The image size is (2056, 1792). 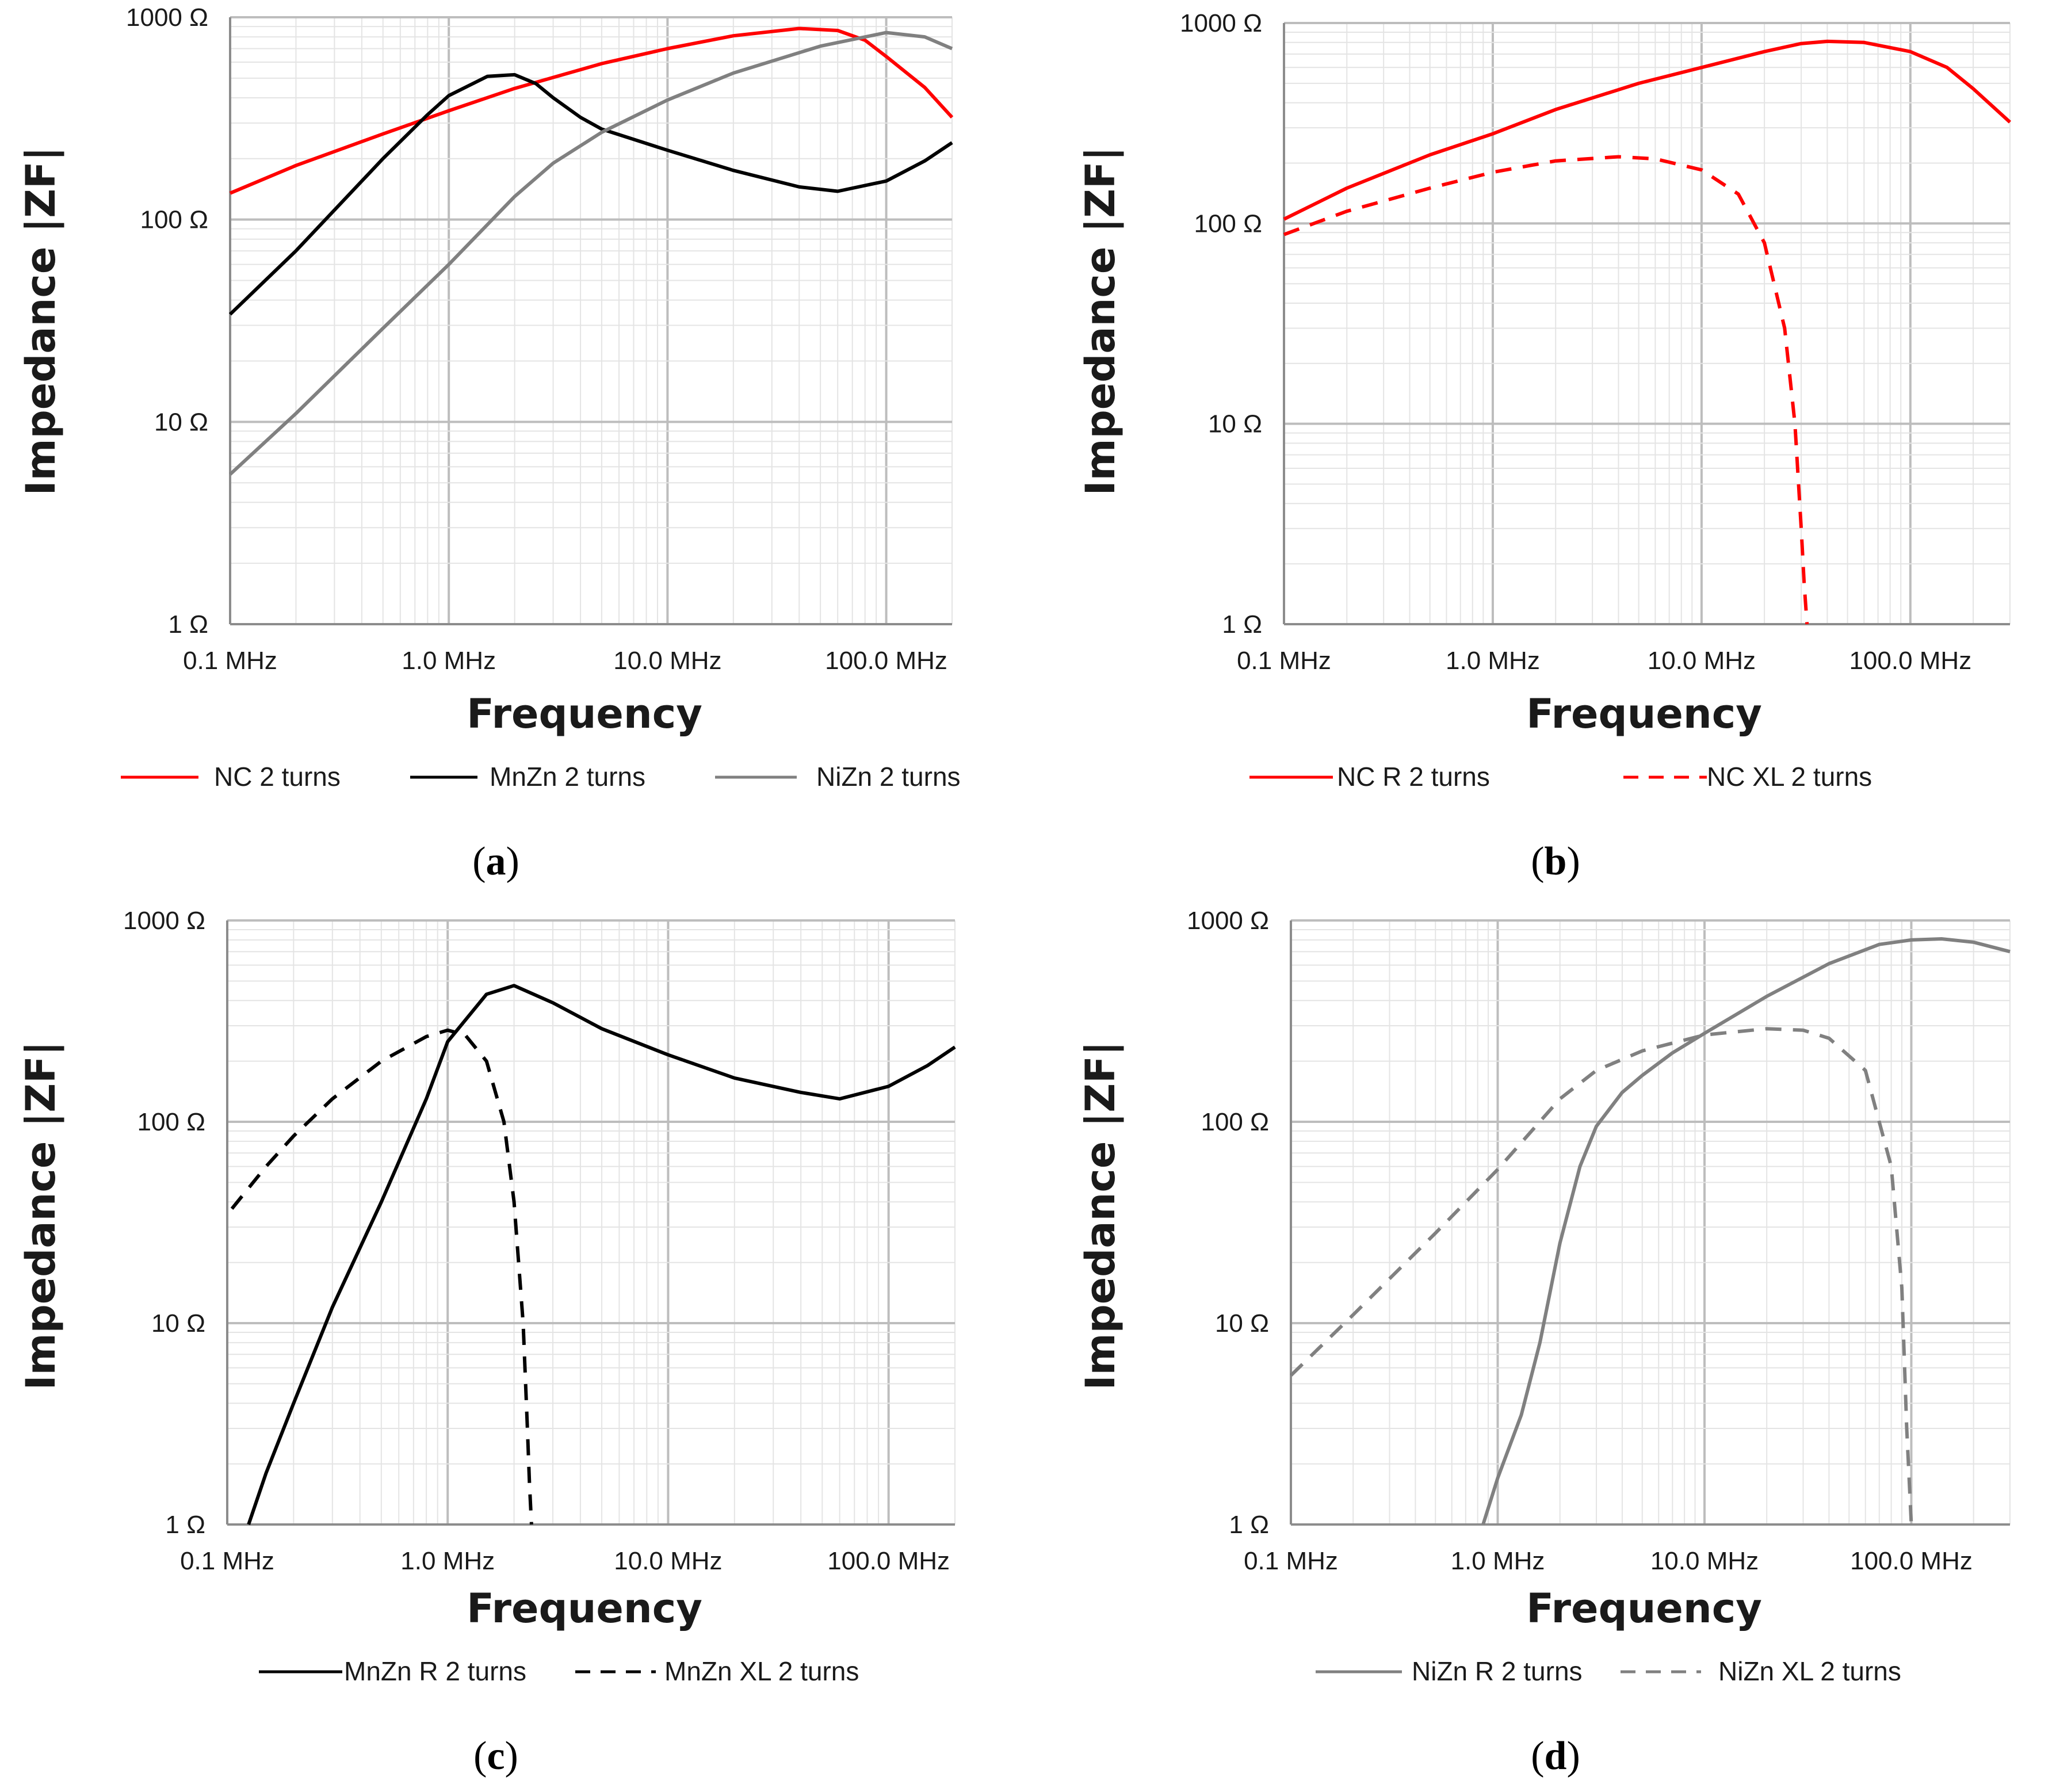 I want to click on legend-label: NiZn XL 2 turns, so click(x=1809, y=1671).